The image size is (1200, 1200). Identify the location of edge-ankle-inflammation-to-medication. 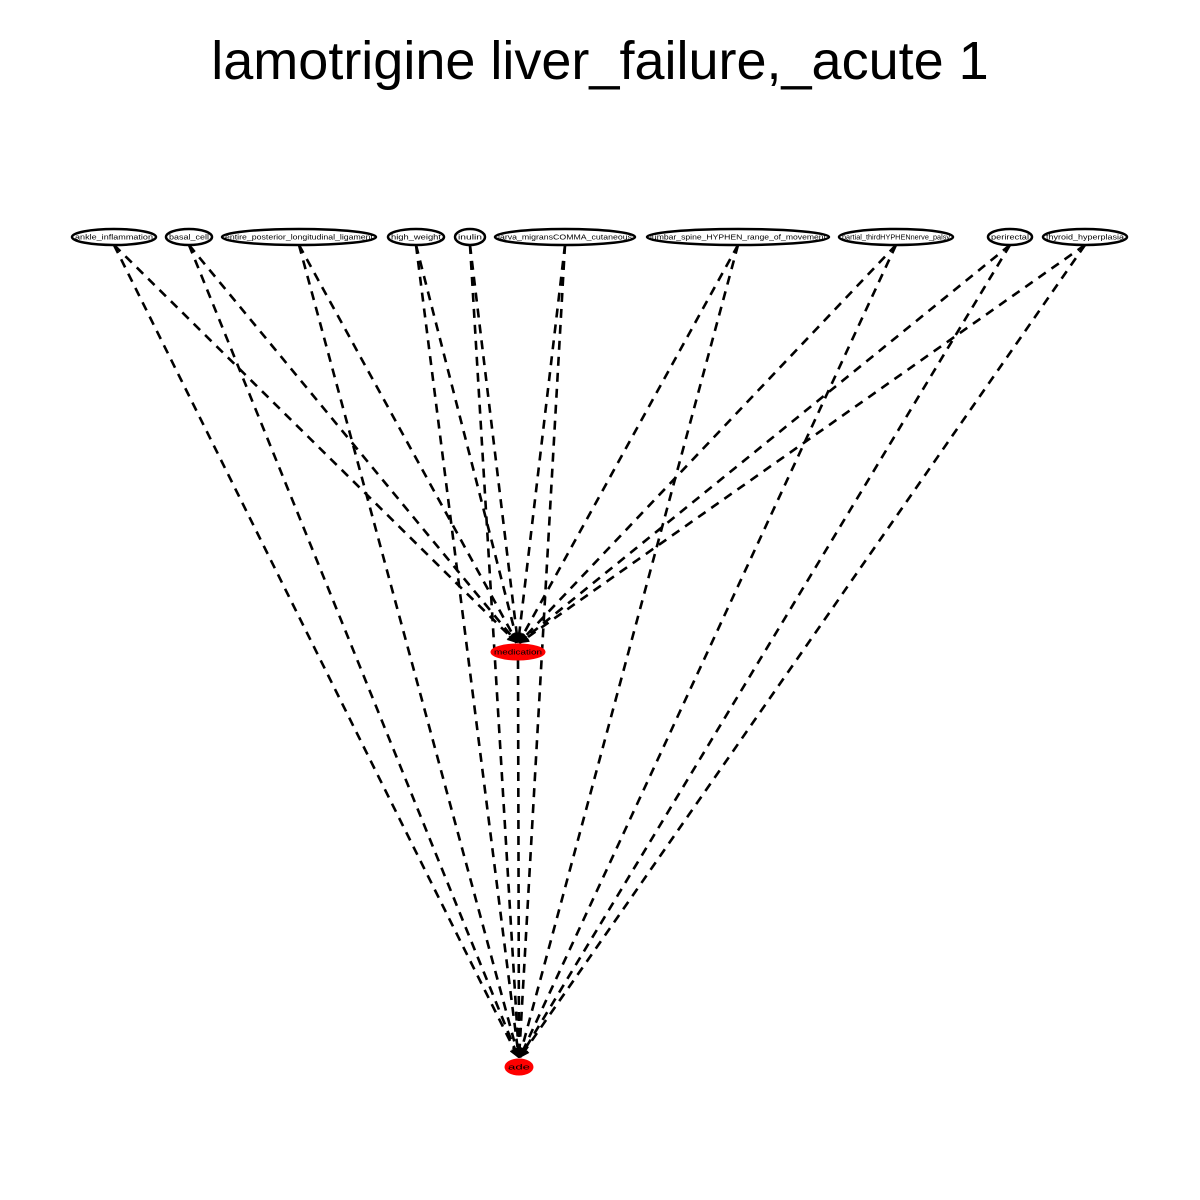
(315, 444).